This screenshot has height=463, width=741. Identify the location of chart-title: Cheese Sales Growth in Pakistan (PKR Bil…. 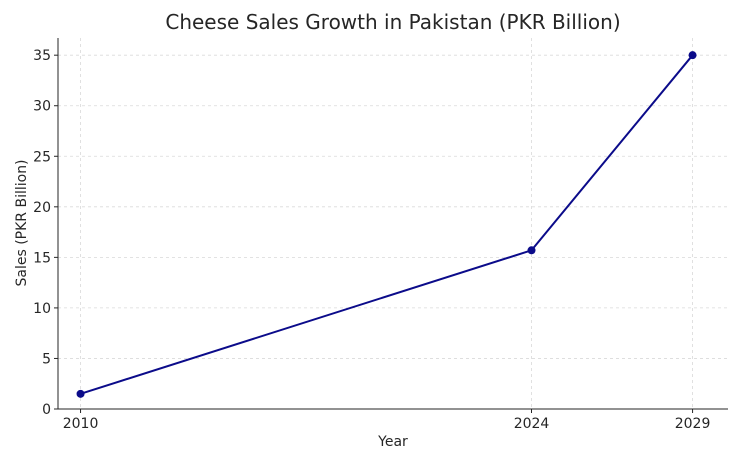
(392, 22).